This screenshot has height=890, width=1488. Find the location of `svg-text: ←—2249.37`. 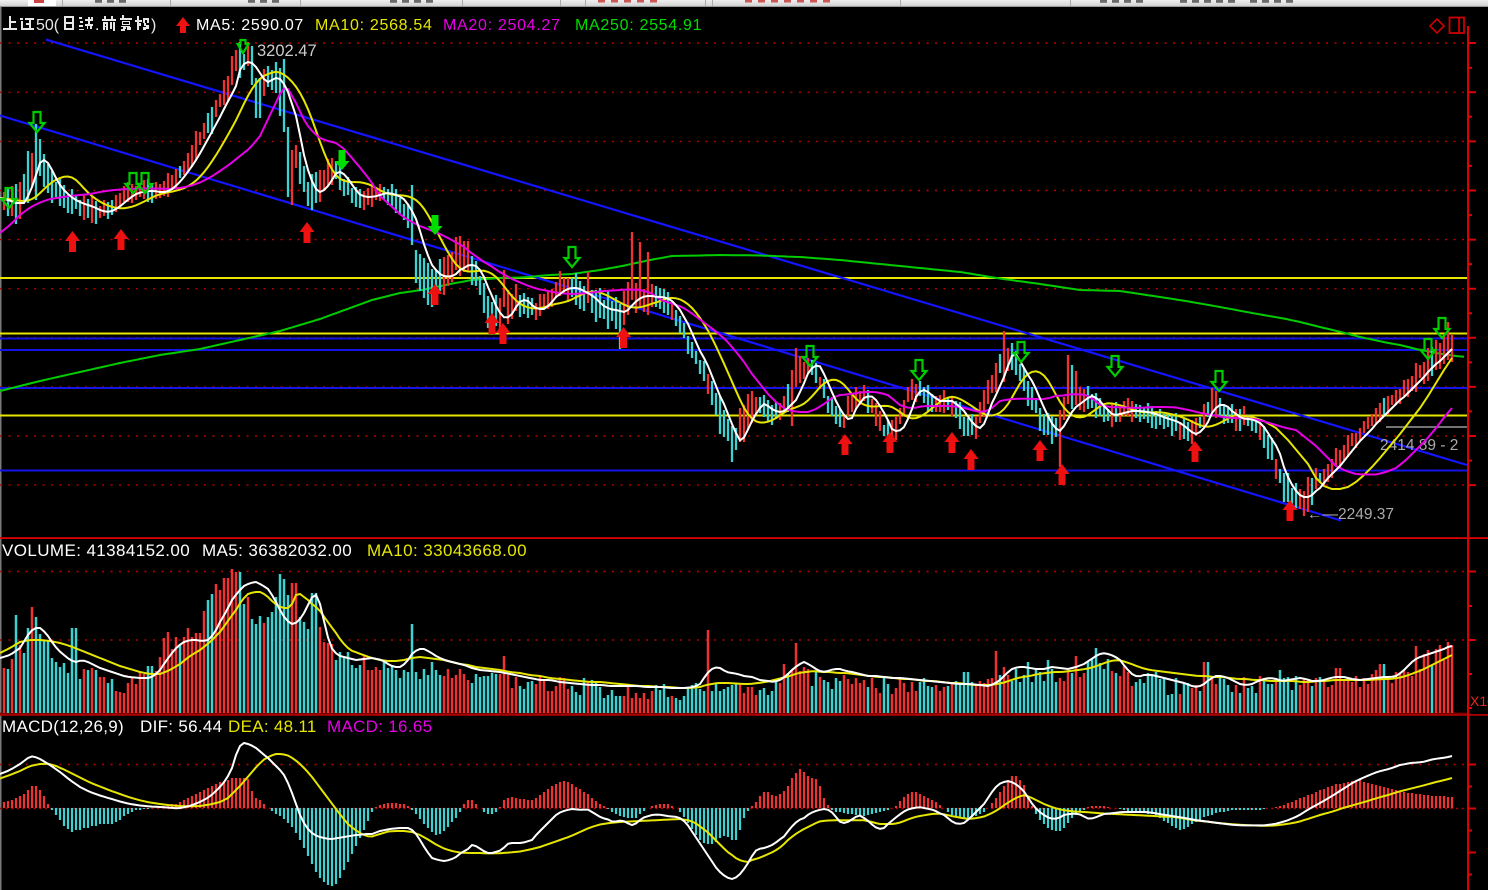

svg-text: ←—2249.37 is located at coordinates (1350, 514).